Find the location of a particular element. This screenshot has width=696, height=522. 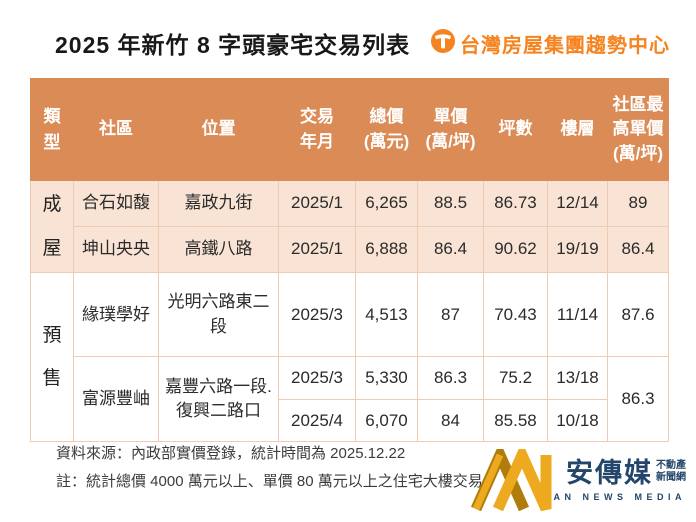

col-header-date: 交易 年月 is located at coordinates (317, 129).